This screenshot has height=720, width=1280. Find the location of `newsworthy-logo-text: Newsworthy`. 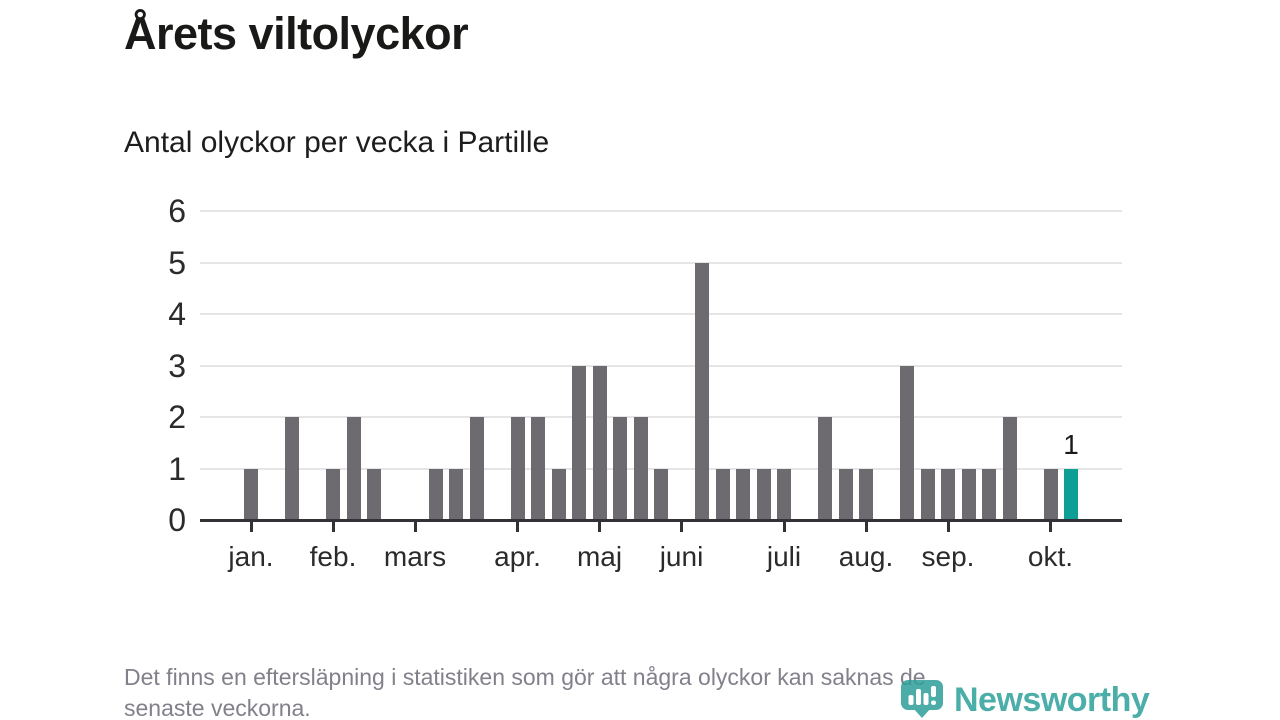

newsworthy-logo-text: Newsworthy is located at coordinates (1052, 700).